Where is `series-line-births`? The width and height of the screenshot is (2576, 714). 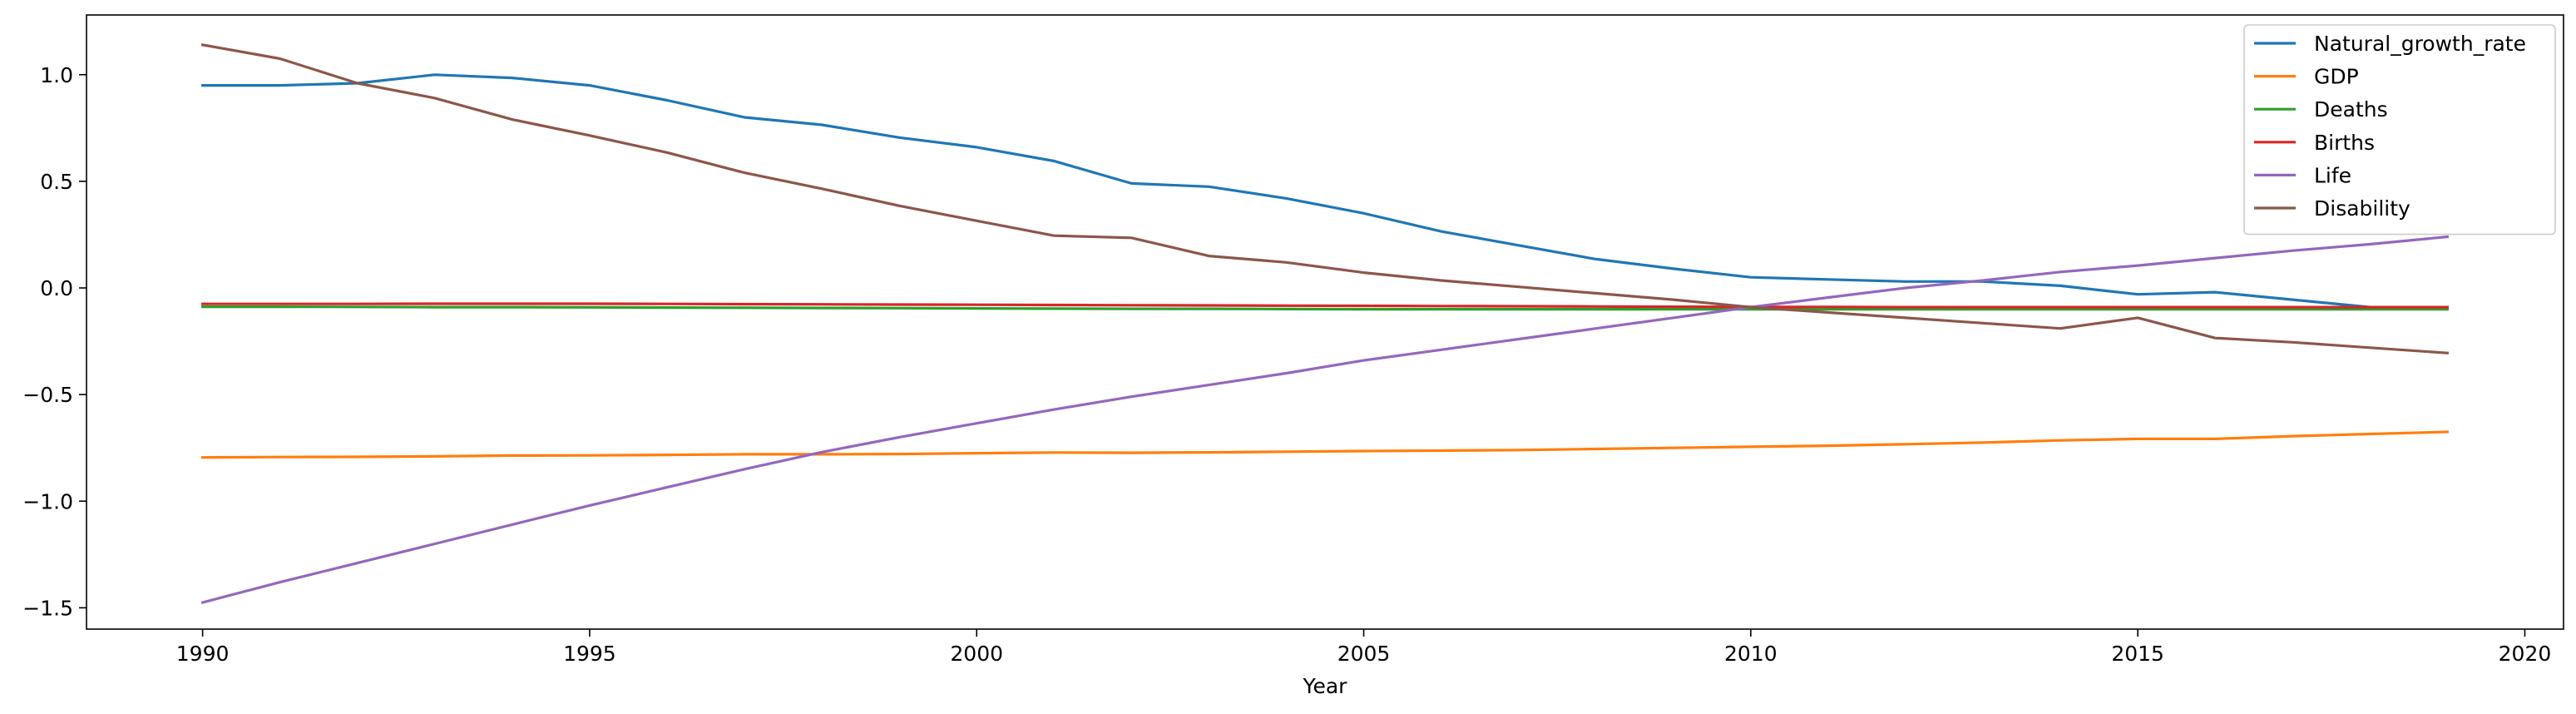
series-line-births is located at coordinates (1325, 305).